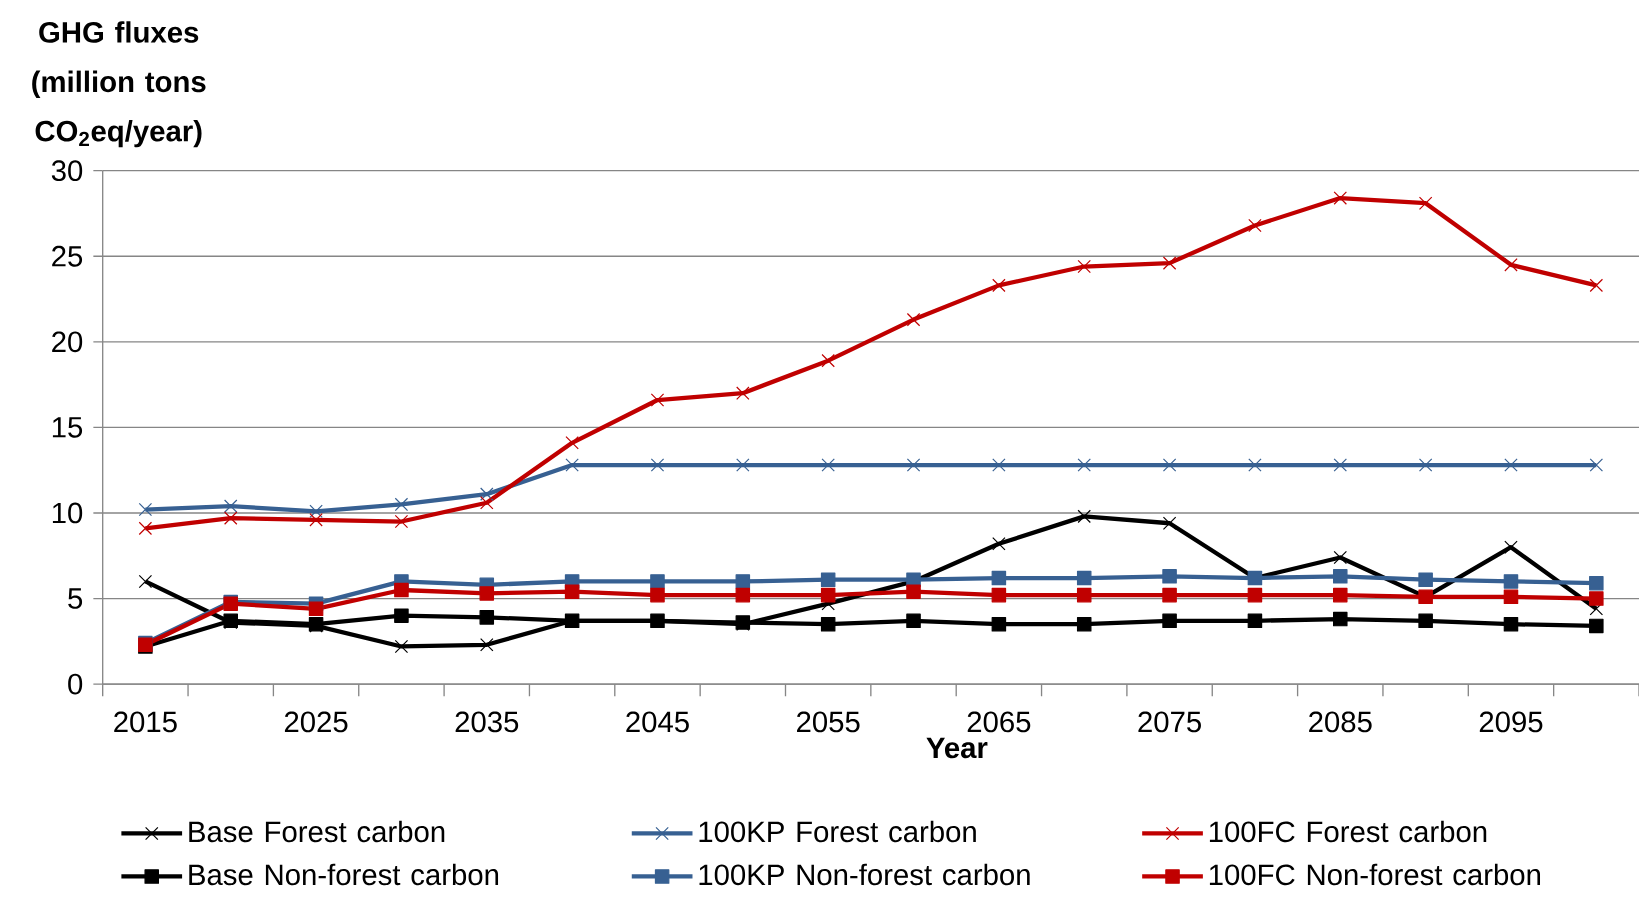 The width and height of the screenshot is (1639, 910). What do you see at coordinates (1169, 722) in the screenshot?
I see `x-tick-label: 2075` at bounding box center [1169, 722].